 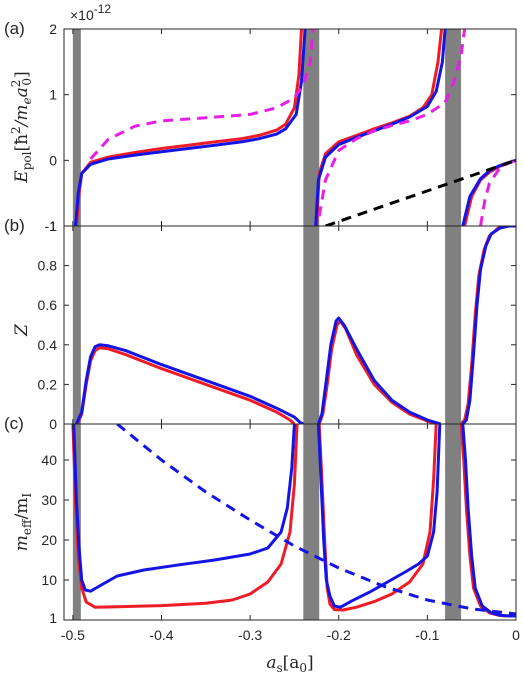 What do you see at coordinates (161, 635) in the screenshot?
I see `xtick-label: -0.4` at bounding box center [161, 635].